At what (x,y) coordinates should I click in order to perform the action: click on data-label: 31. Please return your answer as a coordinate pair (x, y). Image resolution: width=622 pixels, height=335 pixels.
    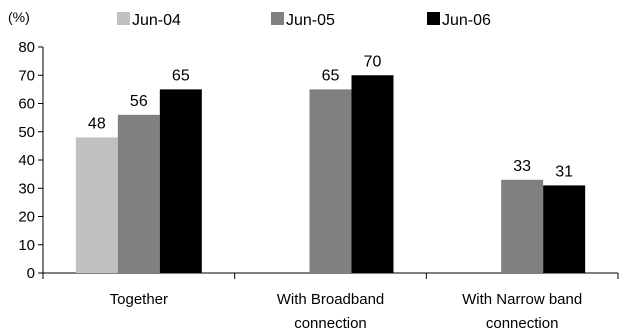
    Looking at the image, I should click on (564, 171).